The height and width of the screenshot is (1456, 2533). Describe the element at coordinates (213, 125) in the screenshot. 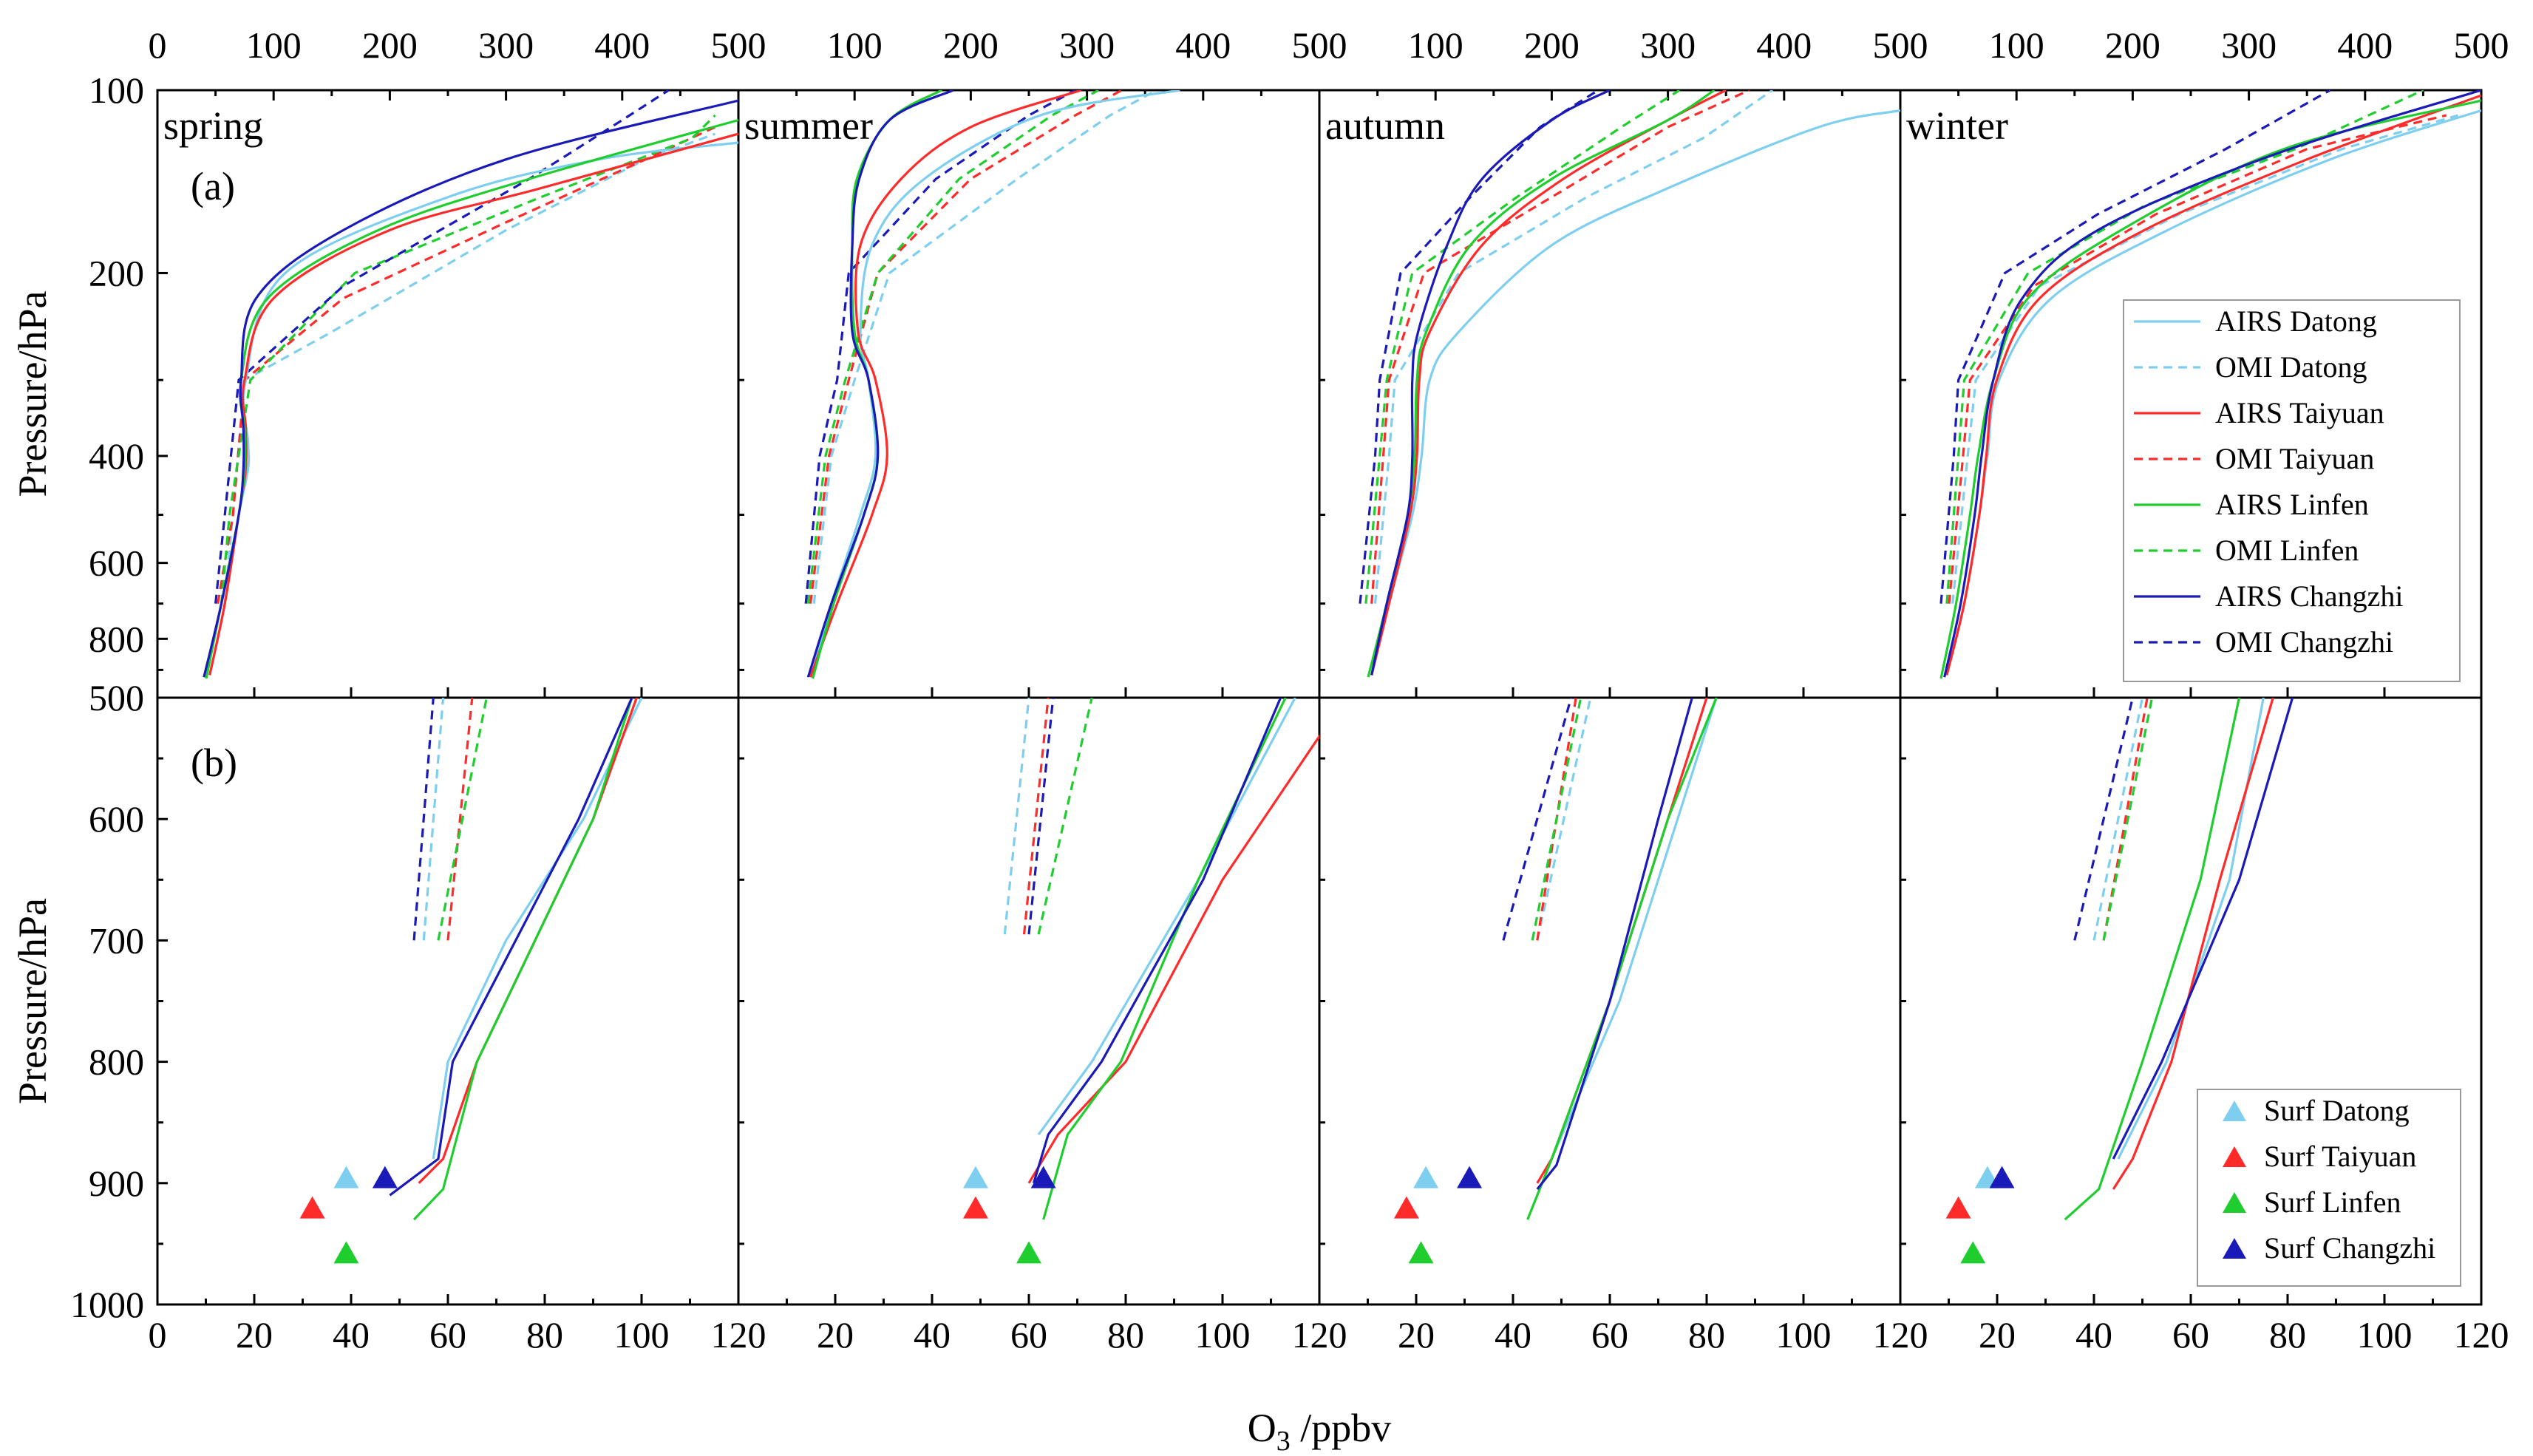

I see `season-label-spring: spring` at that location.